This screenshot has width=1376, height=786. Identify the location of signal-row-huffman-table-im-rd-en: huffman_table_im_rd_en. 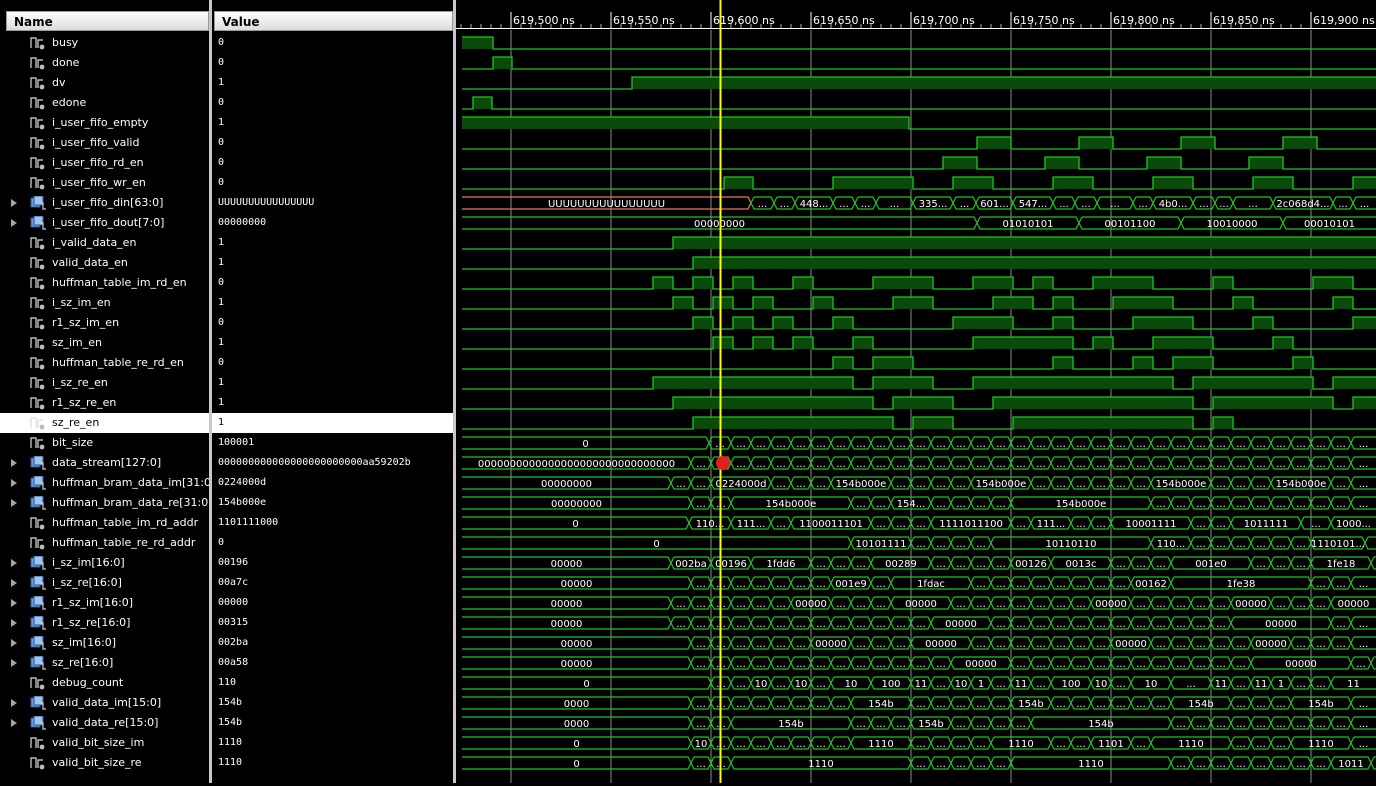
(104, 283).